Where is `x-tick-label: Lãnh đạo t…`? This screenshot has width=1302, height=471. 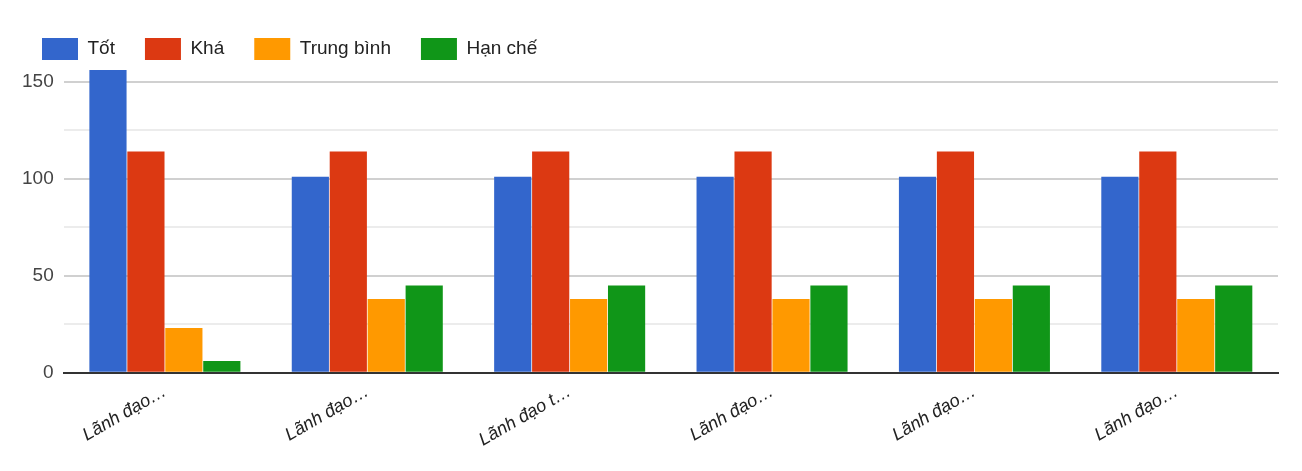
x-tick-label: Lãnh đạo t… is located at coordinates (524, 415).